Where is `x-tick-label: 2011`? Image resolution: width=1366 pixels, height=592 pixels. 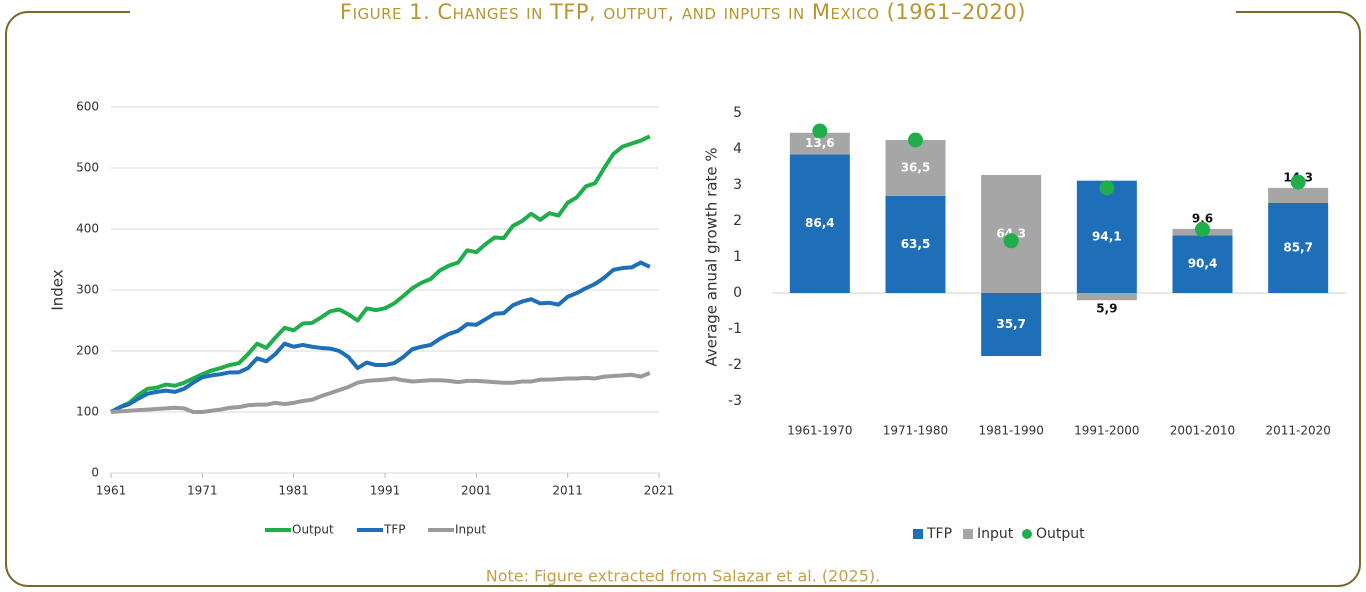
x-tick-label: 2011 is located at coordinates (567, 491).